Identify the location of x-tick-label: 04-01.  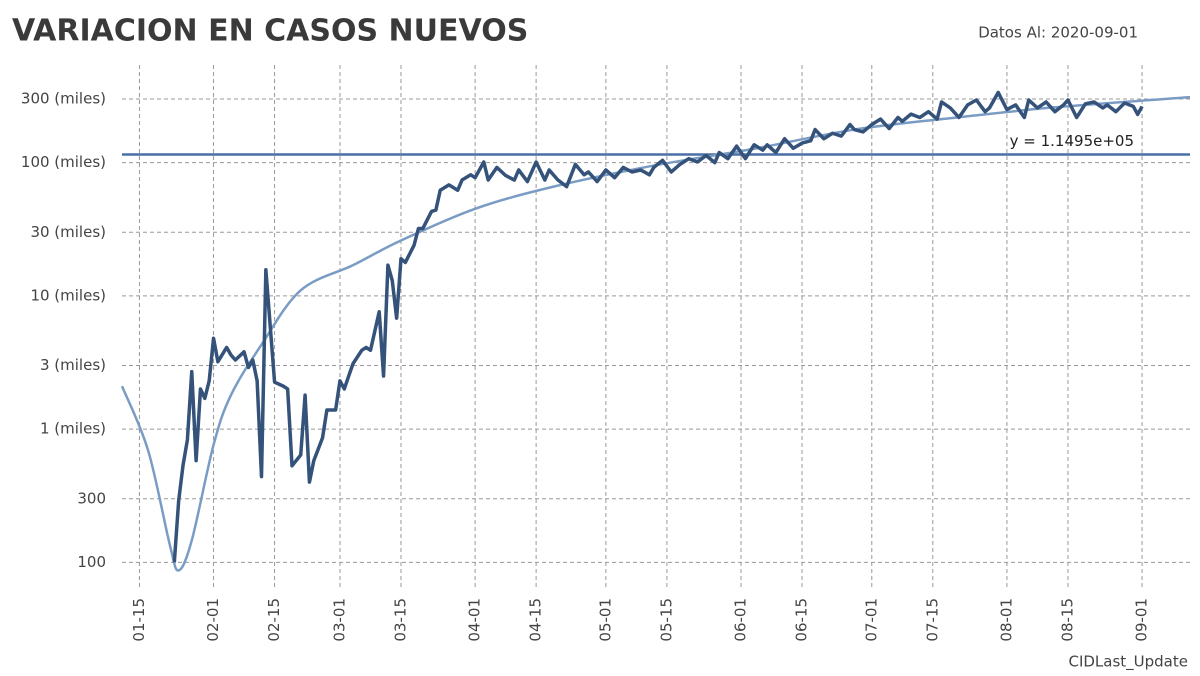
(475, 620).